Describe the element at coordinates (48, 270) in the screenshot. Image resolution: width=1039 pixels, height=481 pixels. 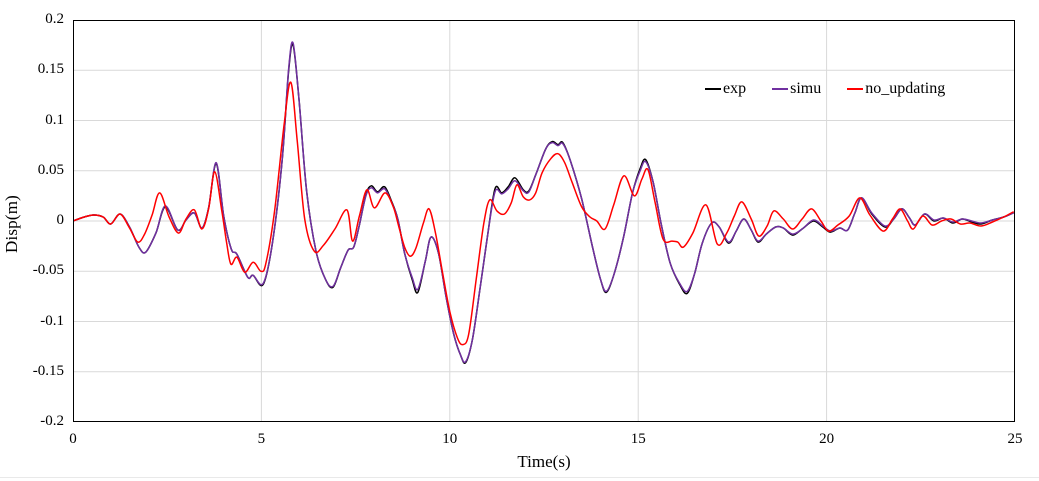
I see `y-tick-label: -0.05` at that location.